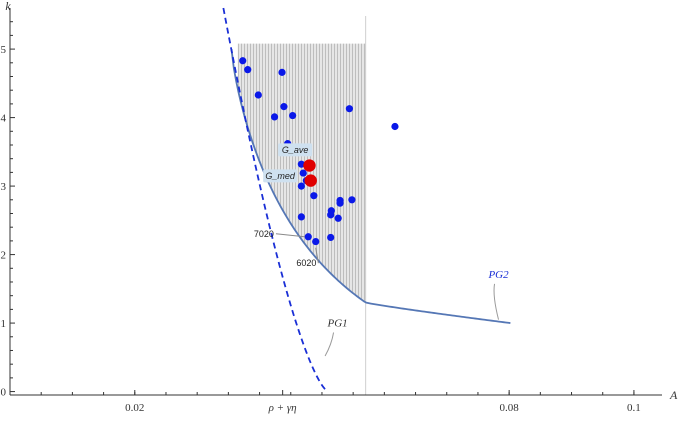 This screenshot has width=685, height=425. What do you see at coordinates (510, 408) in the screenshot?
I see `x-tick-label: 0.08` at bounding box center [510, 408].